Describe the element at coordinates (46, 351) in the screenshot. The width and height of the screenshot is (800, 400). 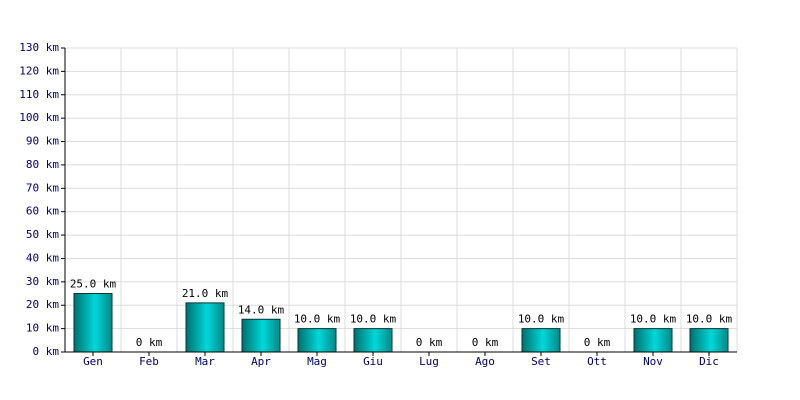
I see `y-tick-label: 0 km` at that location.